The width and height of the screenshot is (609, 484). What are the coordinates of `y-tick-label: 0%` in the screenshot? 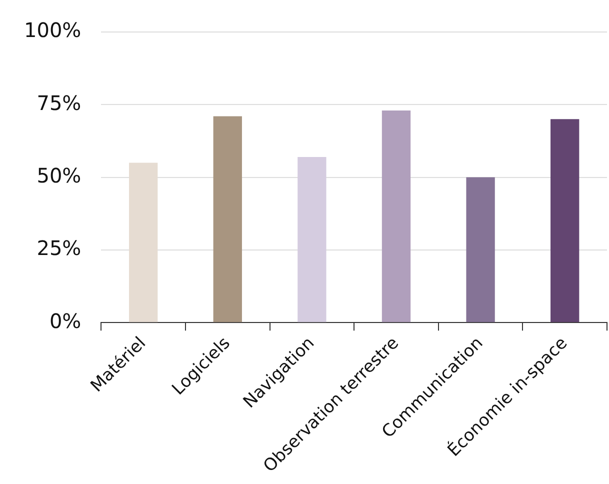 It's located at (65, 320).